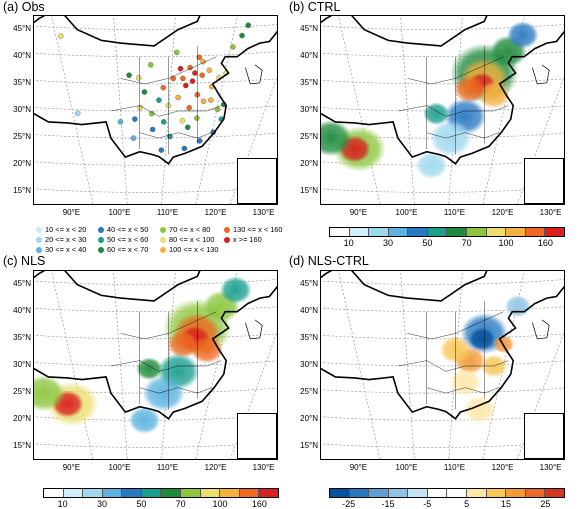 This screenshot has width=579, height=509. I want to click on legend-item: 10 <= x < 20, so click(61, 230).